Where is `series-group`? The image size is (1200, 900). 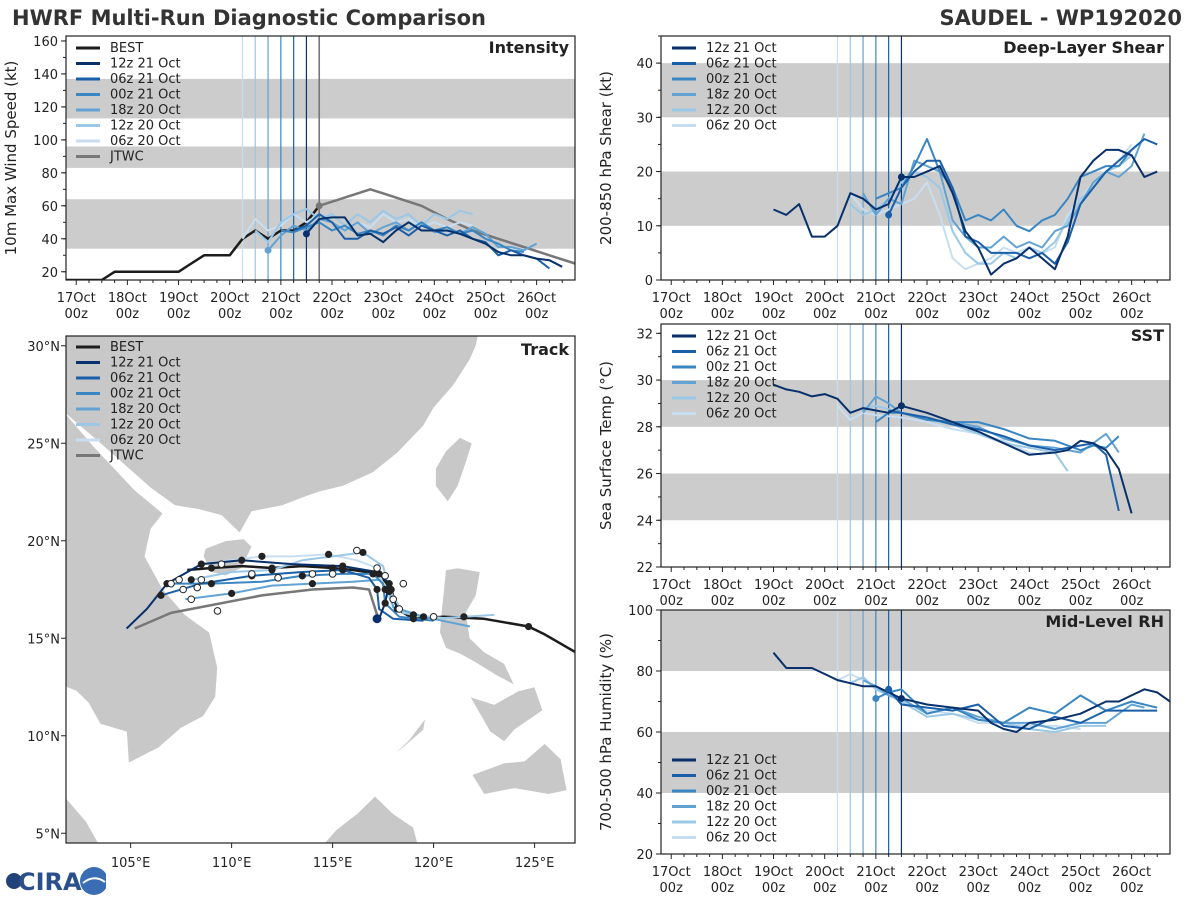 series-group is located at coordinates (320, 234).